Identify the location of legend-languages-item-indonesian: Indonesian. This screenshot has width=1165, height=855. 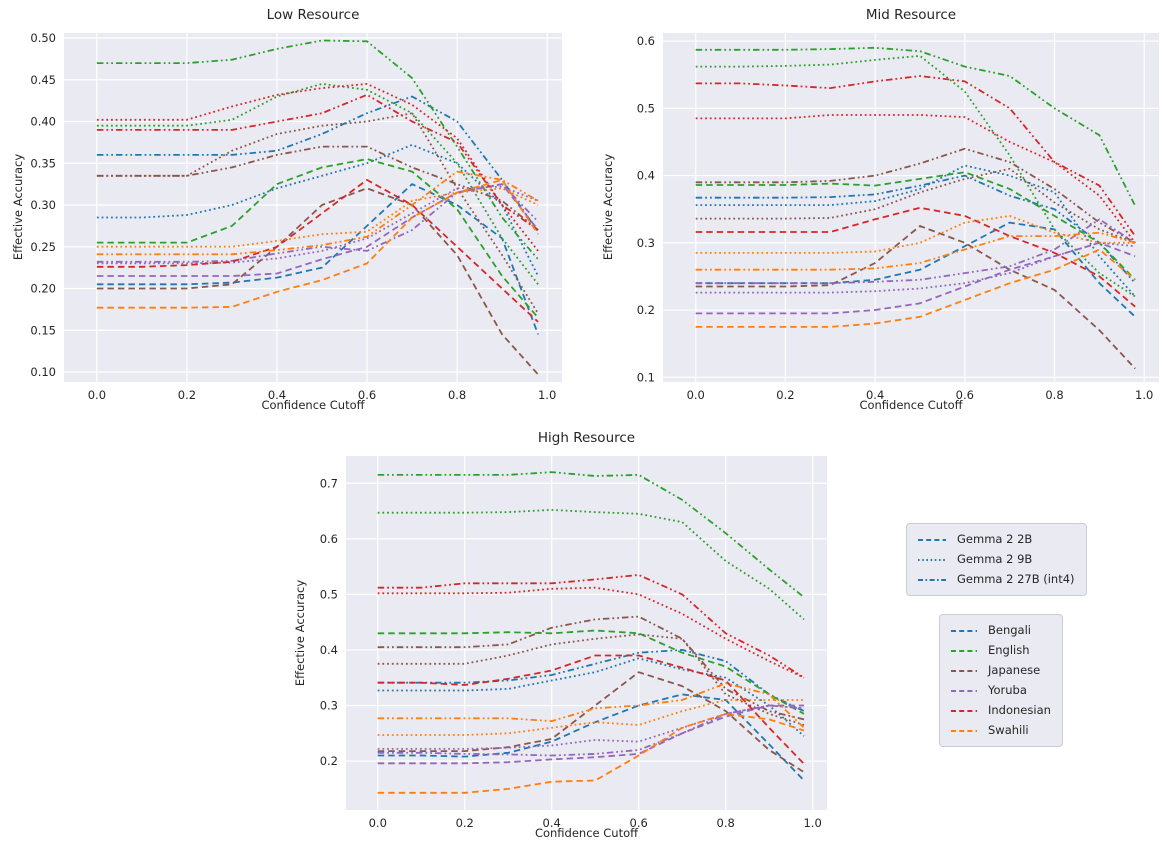
(1001, 710).